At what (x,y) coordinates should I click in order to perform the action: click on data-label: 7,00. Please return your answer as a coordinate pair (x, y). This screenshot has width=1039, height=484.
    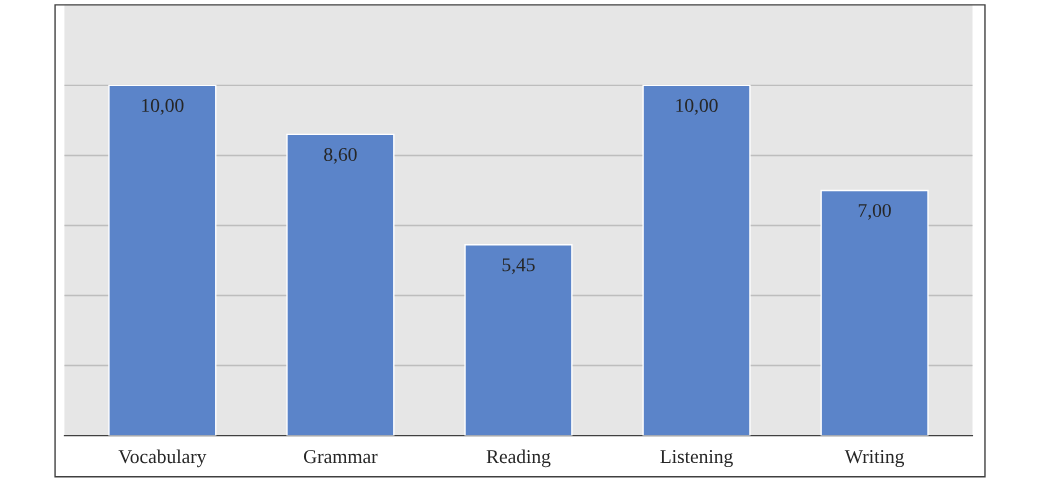
    Looking at the image, I should click on (874, 211).